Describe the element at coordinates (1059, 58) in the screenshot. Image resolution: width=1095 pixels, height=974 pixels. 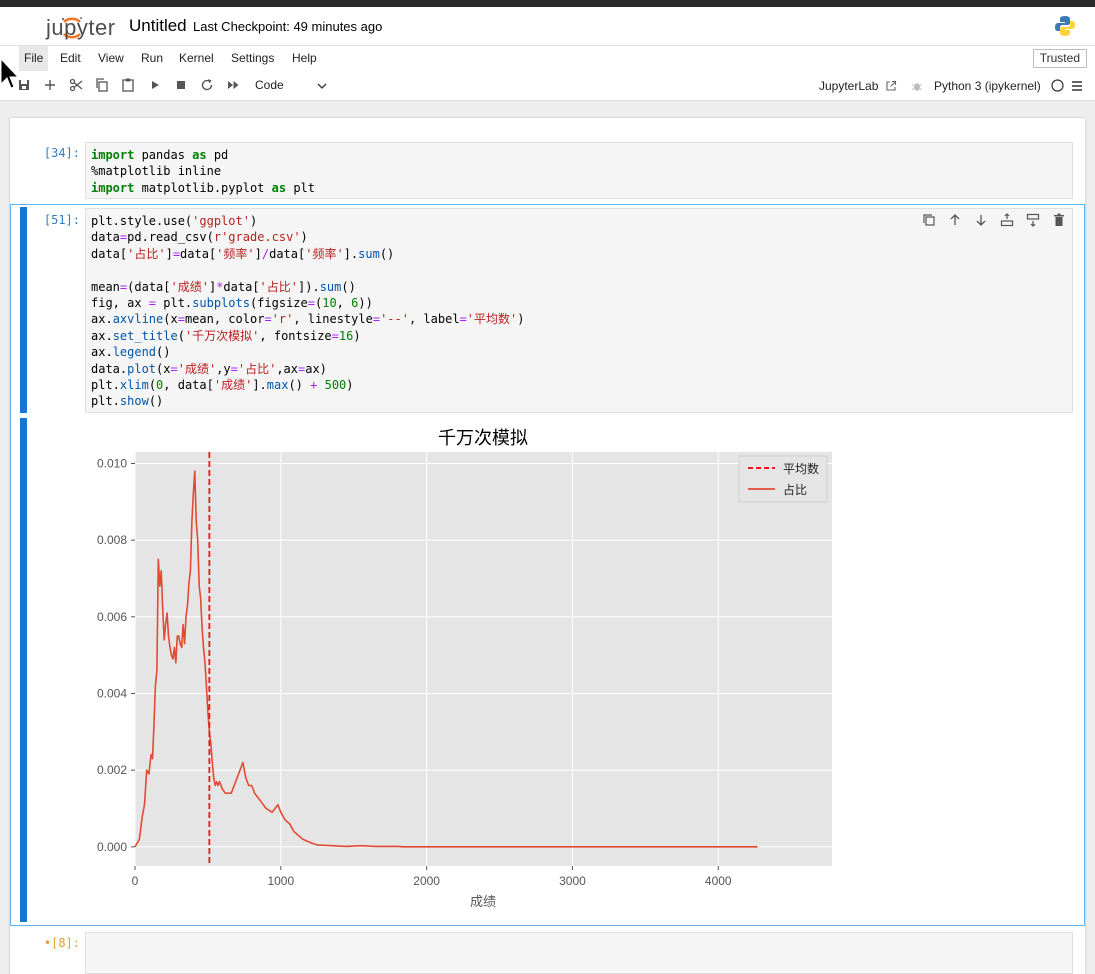
I see `trusted-indicator: Trusted` at that location.